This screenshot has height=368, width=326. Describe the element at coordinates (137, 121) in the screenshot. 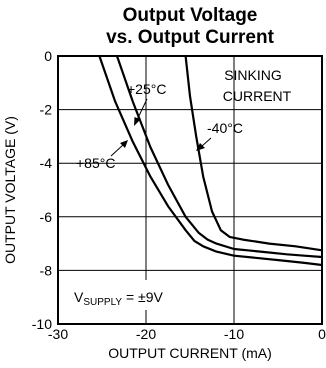

I see `arrow-plus25` at that location.